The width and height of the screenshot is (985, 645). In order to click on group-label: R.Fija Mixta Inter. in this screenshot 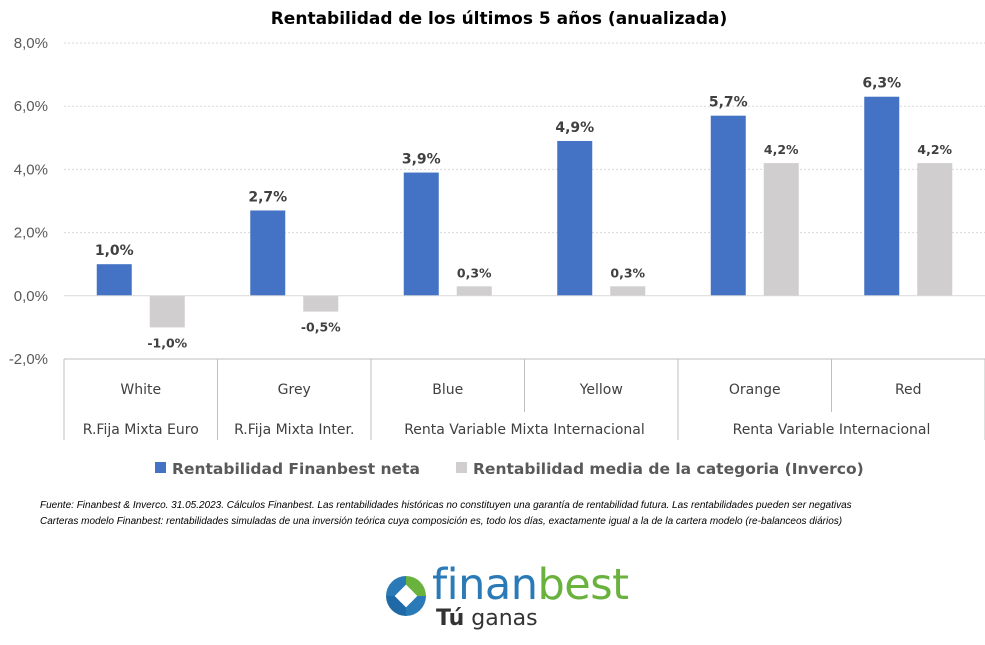, I will do `click(294, 430)`.